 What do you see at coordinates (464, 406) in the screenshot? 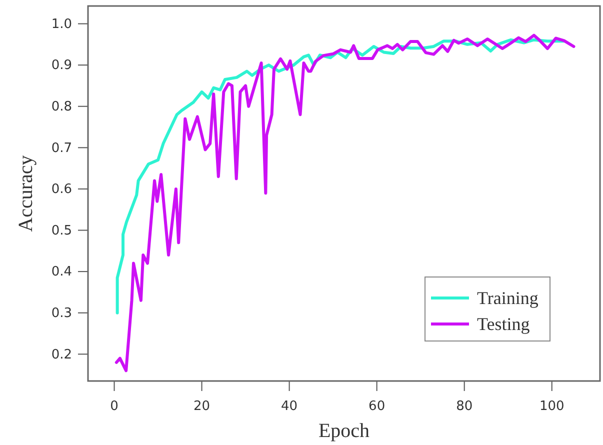
I see `x-tick-label: 80` at bounding box center [464, 406].